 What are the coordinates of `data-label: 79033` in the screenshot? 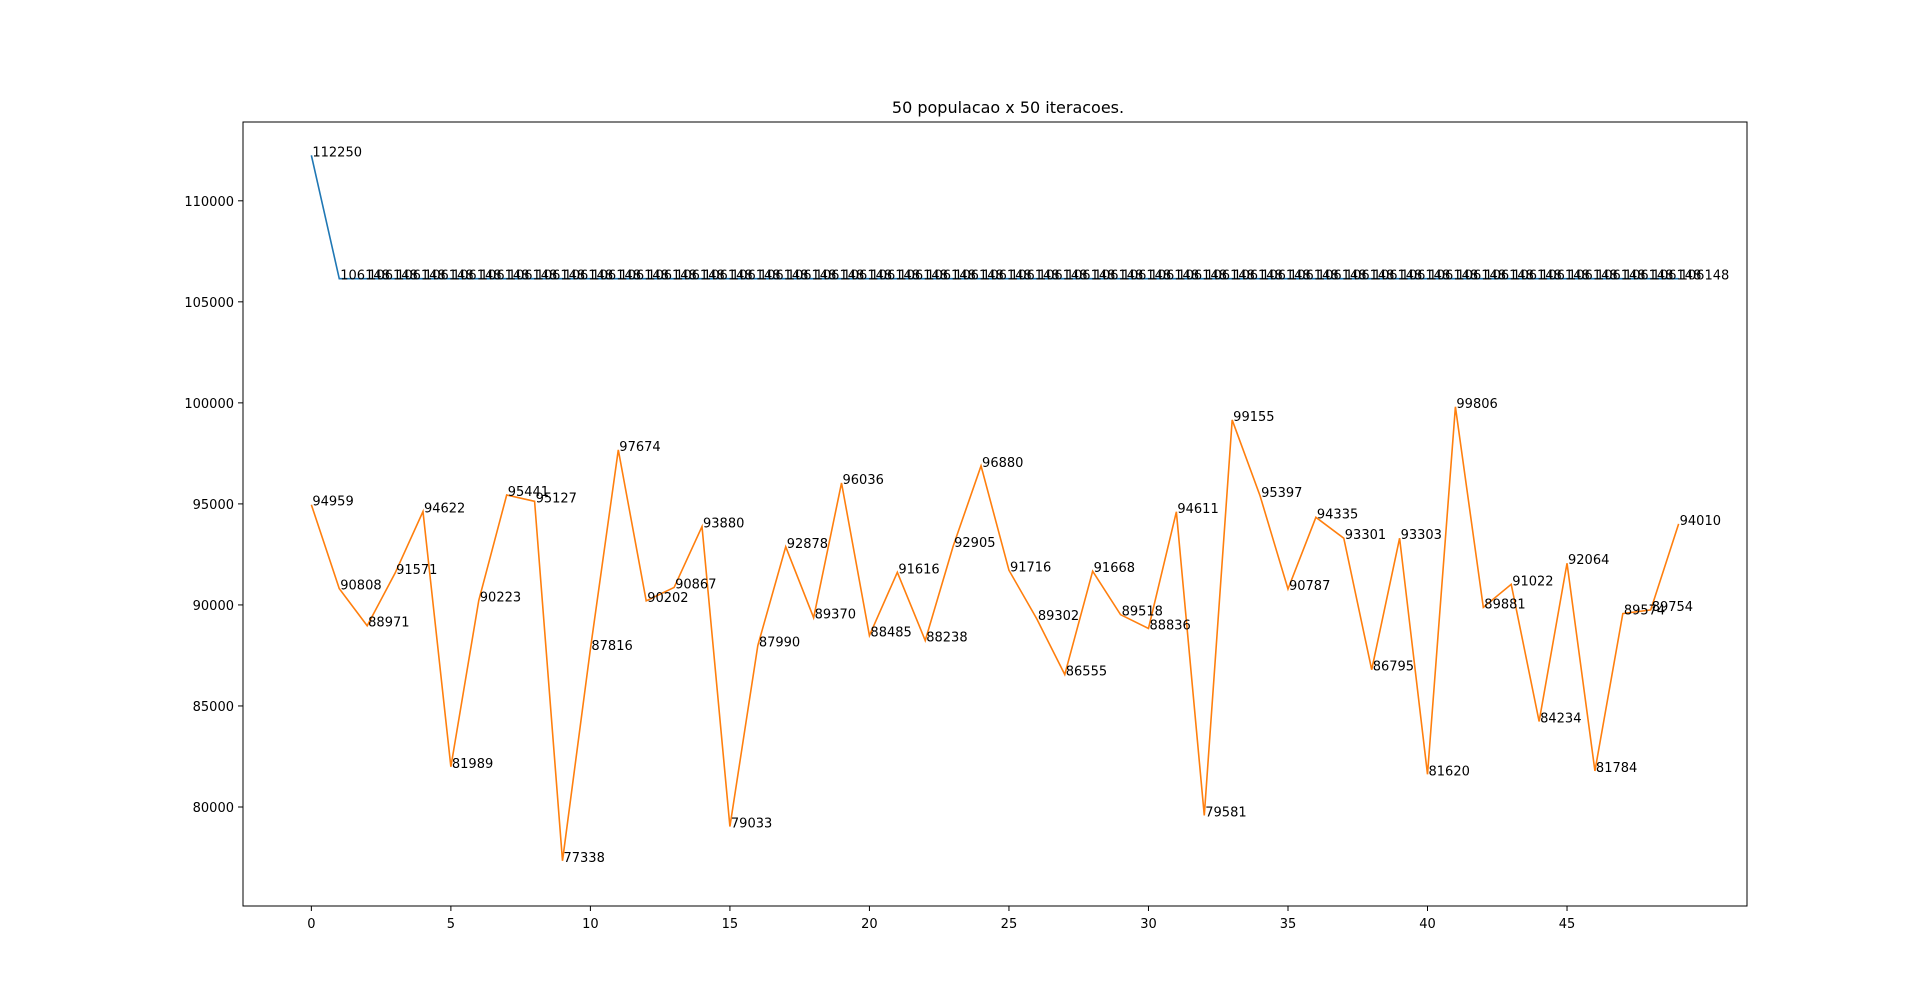 It's located at (751, 824).